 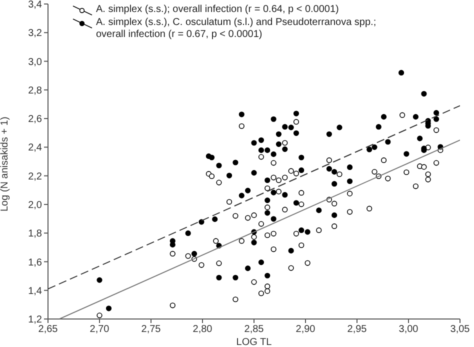 I want to click on x-tick-label: 2,95, so click(x=357, y=330).